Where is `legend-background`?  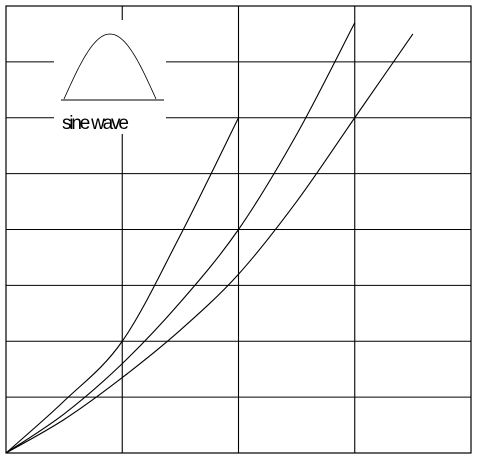
legend-background is located at coordinates (110, 77).